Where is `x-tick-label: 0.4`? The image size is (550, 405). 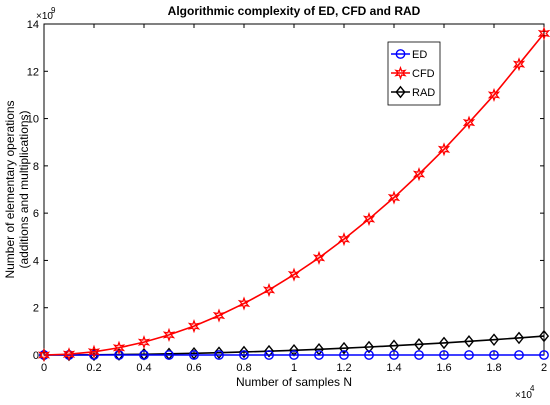 x-tick-label: 0.4 is located at coordinates (143, 368).